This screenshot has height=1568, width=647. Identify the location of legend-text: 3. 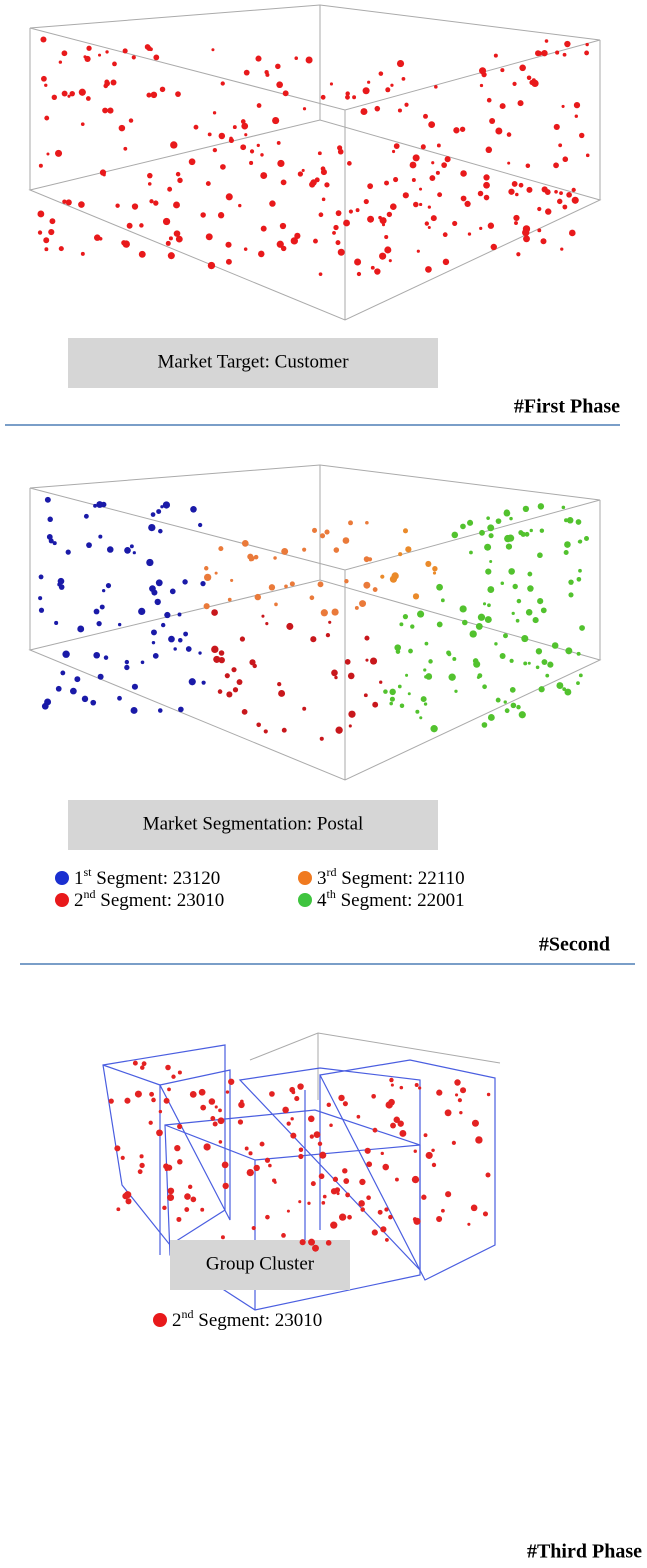
(322, 878).